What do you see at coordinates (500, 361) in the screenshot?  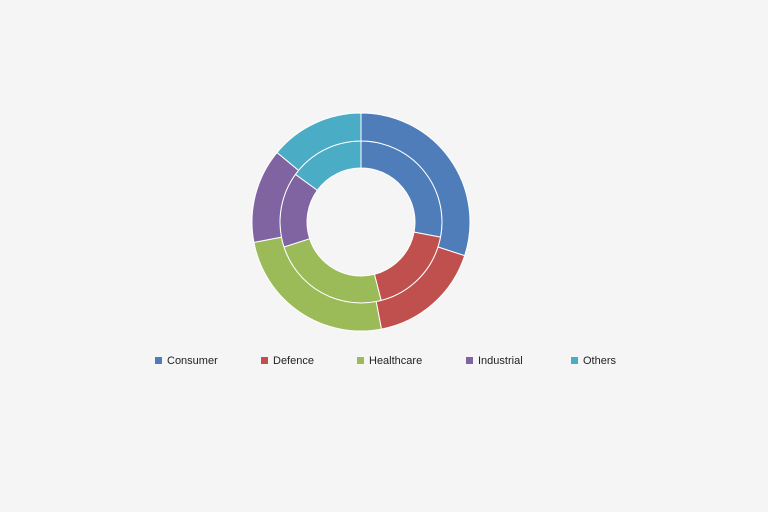 I see `legend-label: Industrial` at bounding box center [500, 361].